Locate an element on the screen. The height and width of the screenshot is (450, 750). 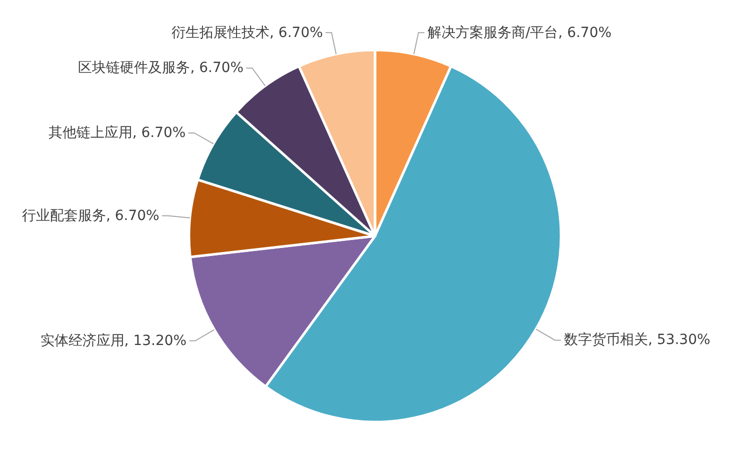
slice-label: 行业配套服务, 6.70% is located at coordinates (91, 215).